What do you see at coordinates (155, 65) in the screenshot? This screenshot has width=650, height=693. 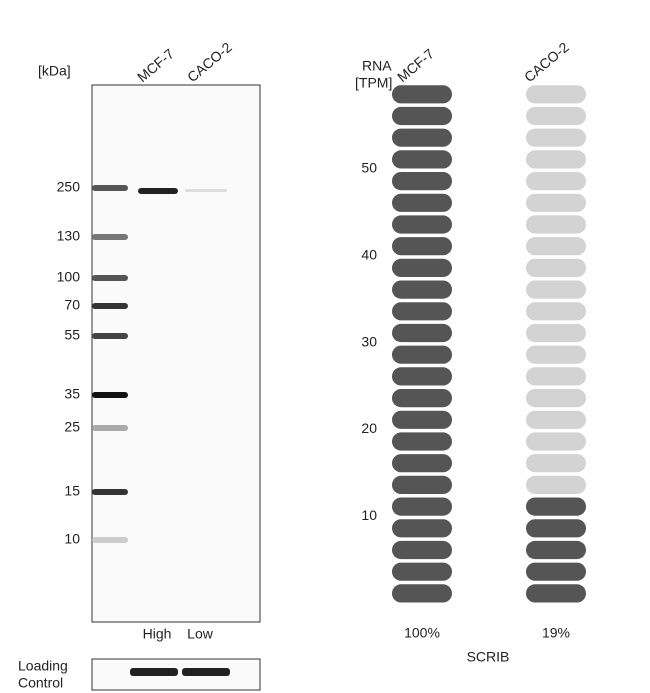 I see `lane-label: MCF-7` at bounding box center [155, 65].